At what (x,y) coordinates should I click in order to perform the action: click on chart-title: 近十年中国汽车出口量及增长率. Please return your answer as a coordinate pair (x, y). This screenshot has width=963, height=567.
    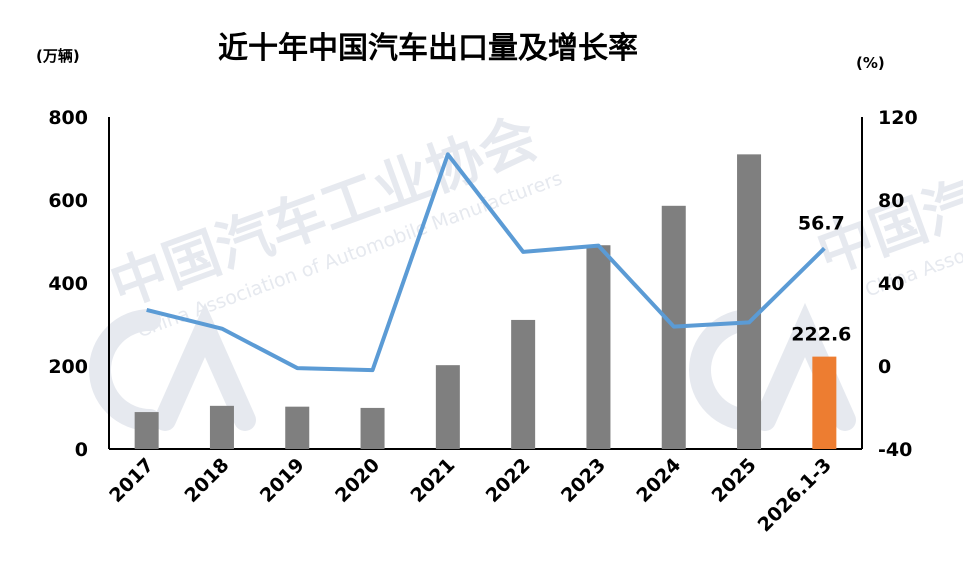
    Looking at the image, I should click on (428, 48).